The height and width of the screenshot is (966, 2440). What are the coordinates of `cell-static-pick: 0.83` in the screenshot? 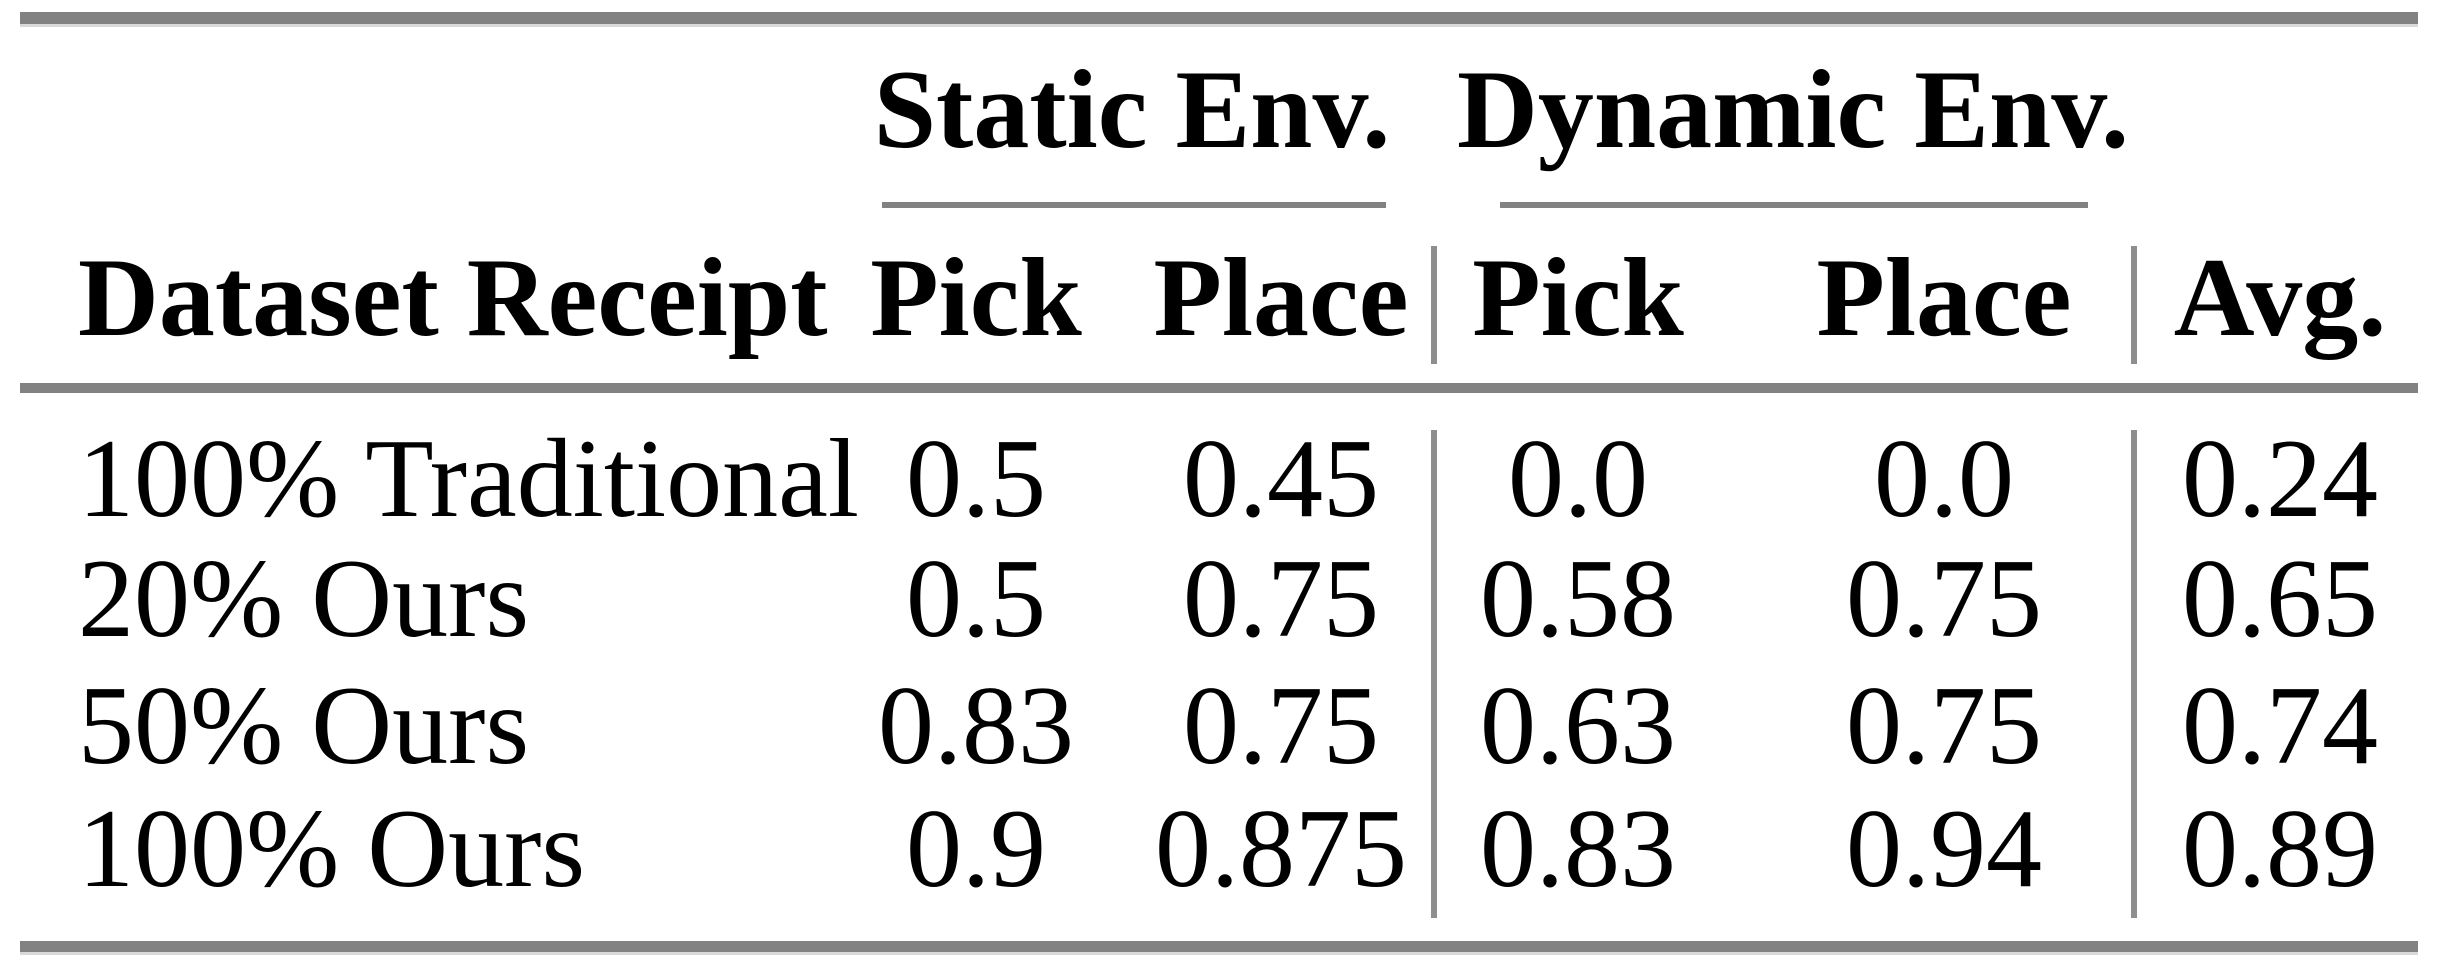 It's located at (976, 726).